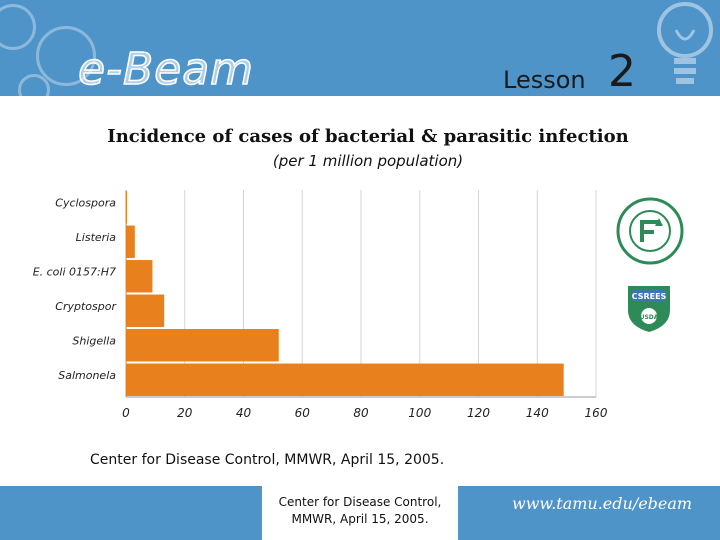  What do you see at coordinates (596, 413) in the screenshot?
I see `x-tick-label: 160` at bounding box center [596, 413].